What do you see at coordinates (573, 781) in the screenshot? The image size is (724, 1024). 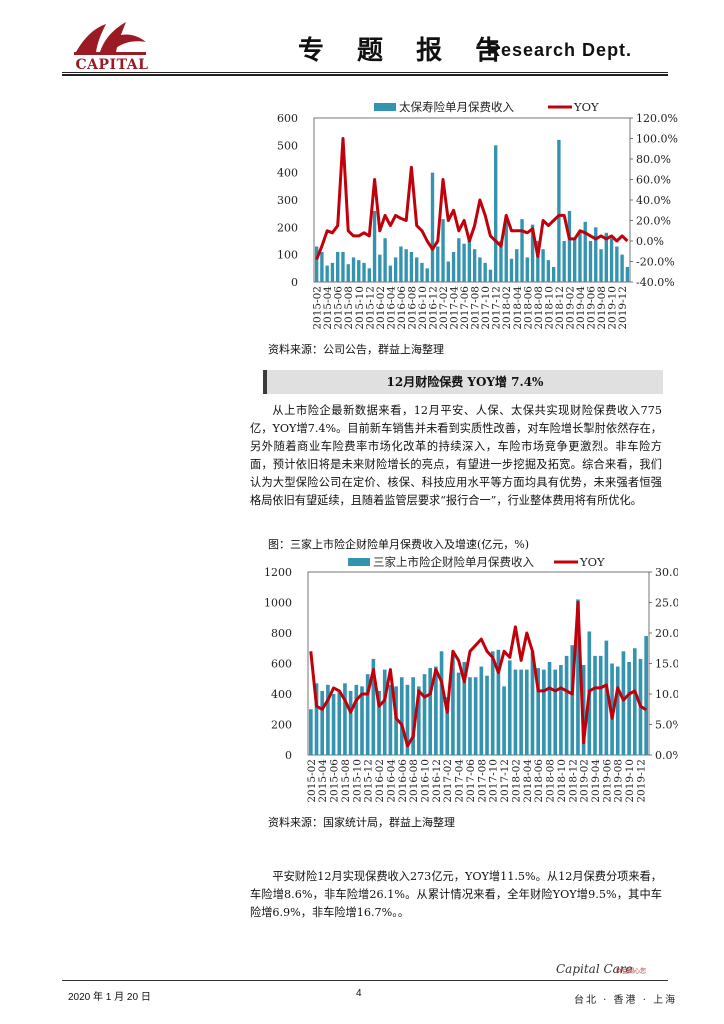 I see `x-axis-tick-label: 2018-12` at bounding box center [573, 781].